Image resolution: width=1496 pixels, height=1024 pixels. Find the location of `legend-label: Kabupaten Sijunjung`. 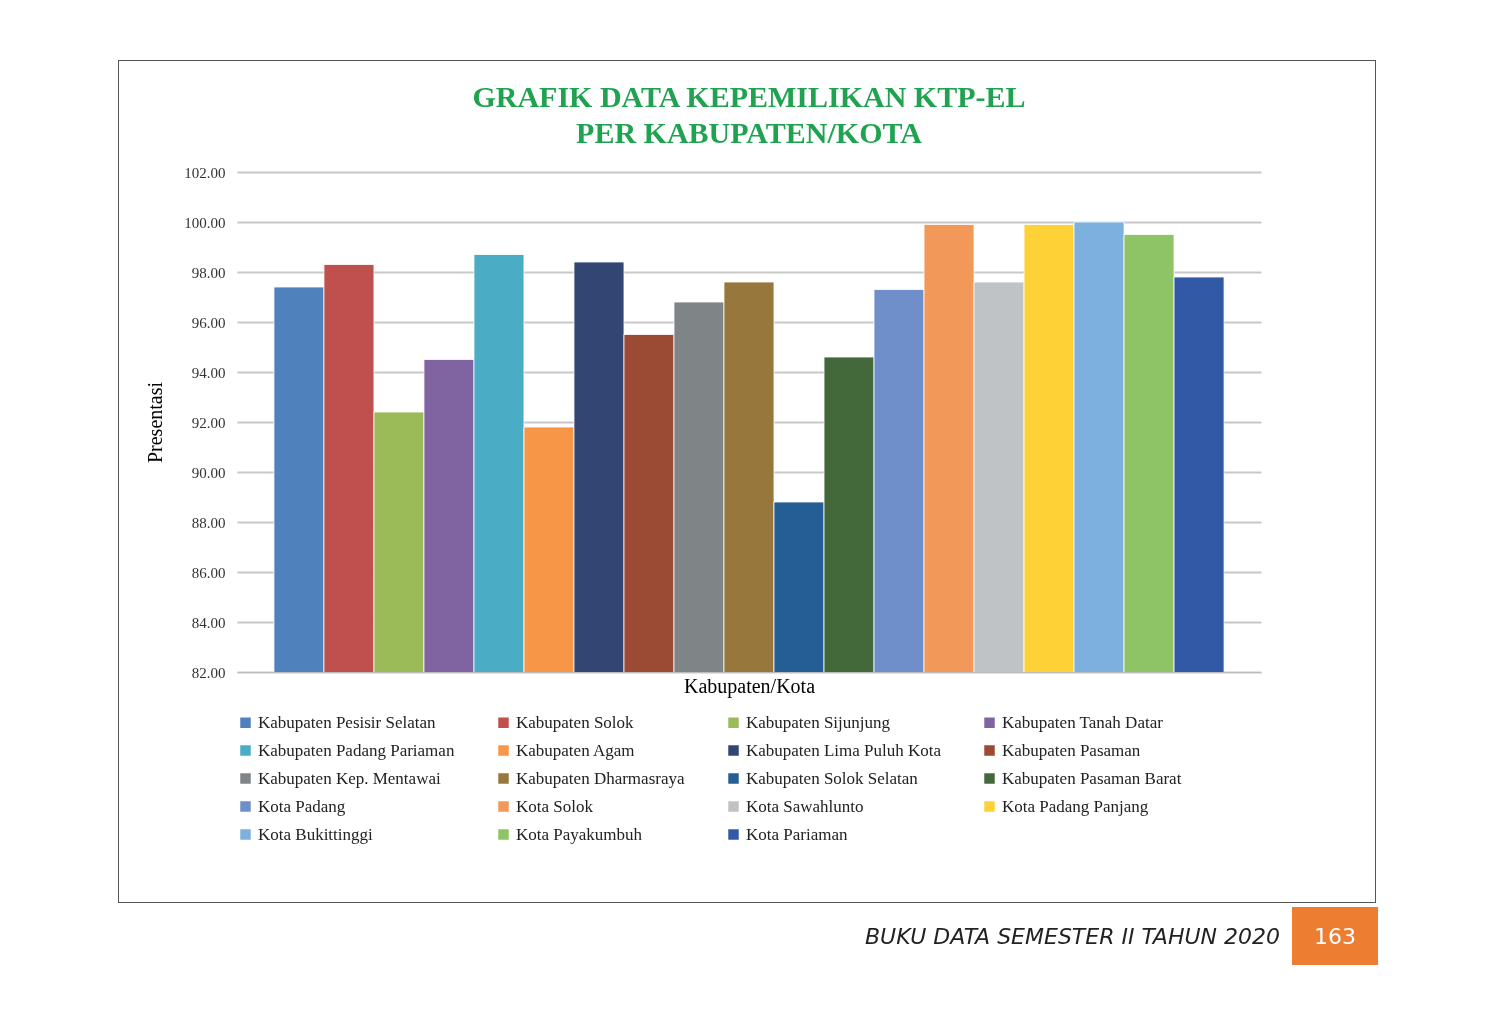

legend-label: Kabupaten Sijunjung is located at coordinates (818, 722).